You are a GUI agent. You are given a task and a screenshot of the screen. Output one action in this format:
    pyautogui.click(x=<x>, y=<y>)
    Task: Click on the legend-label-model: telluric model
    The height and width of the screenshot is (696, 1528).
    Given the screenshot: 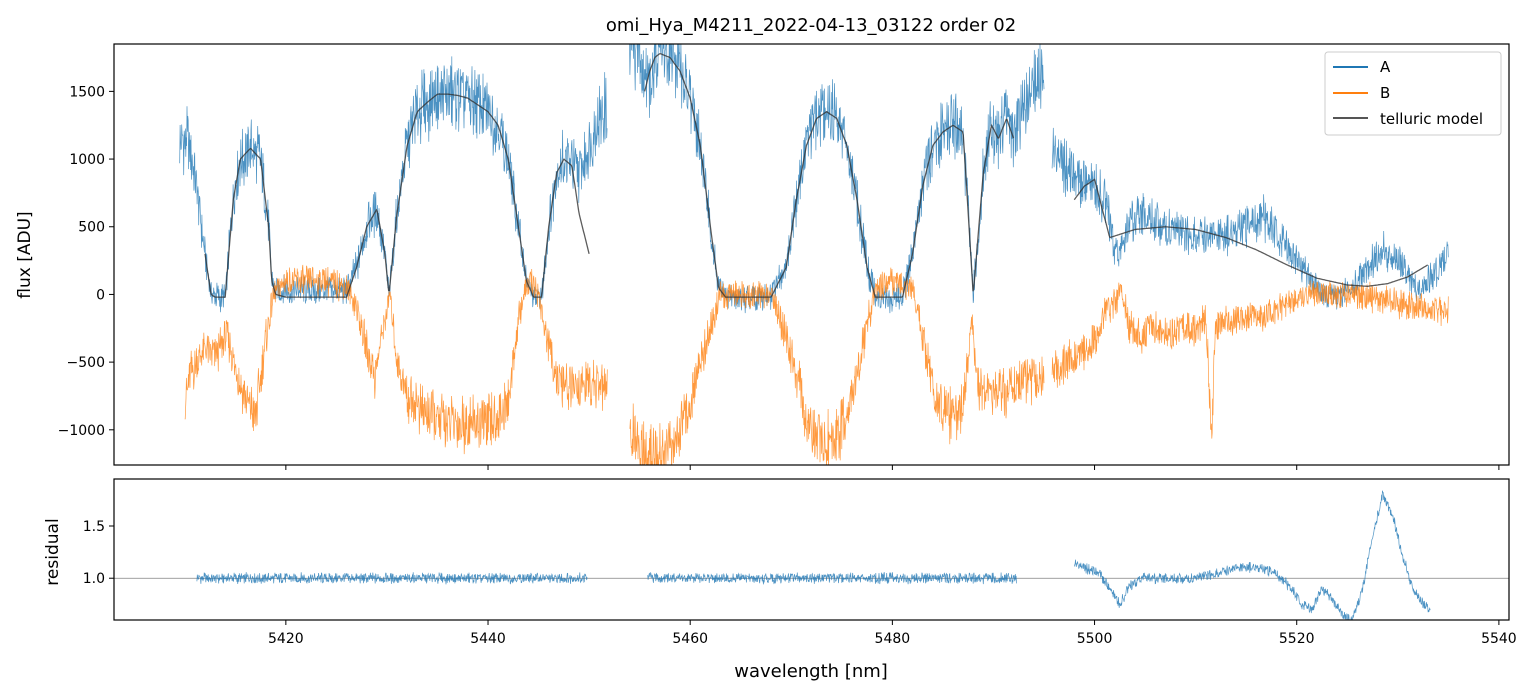 What is the action you would take?
    pyautogui.click(x=1431, y=119)
    